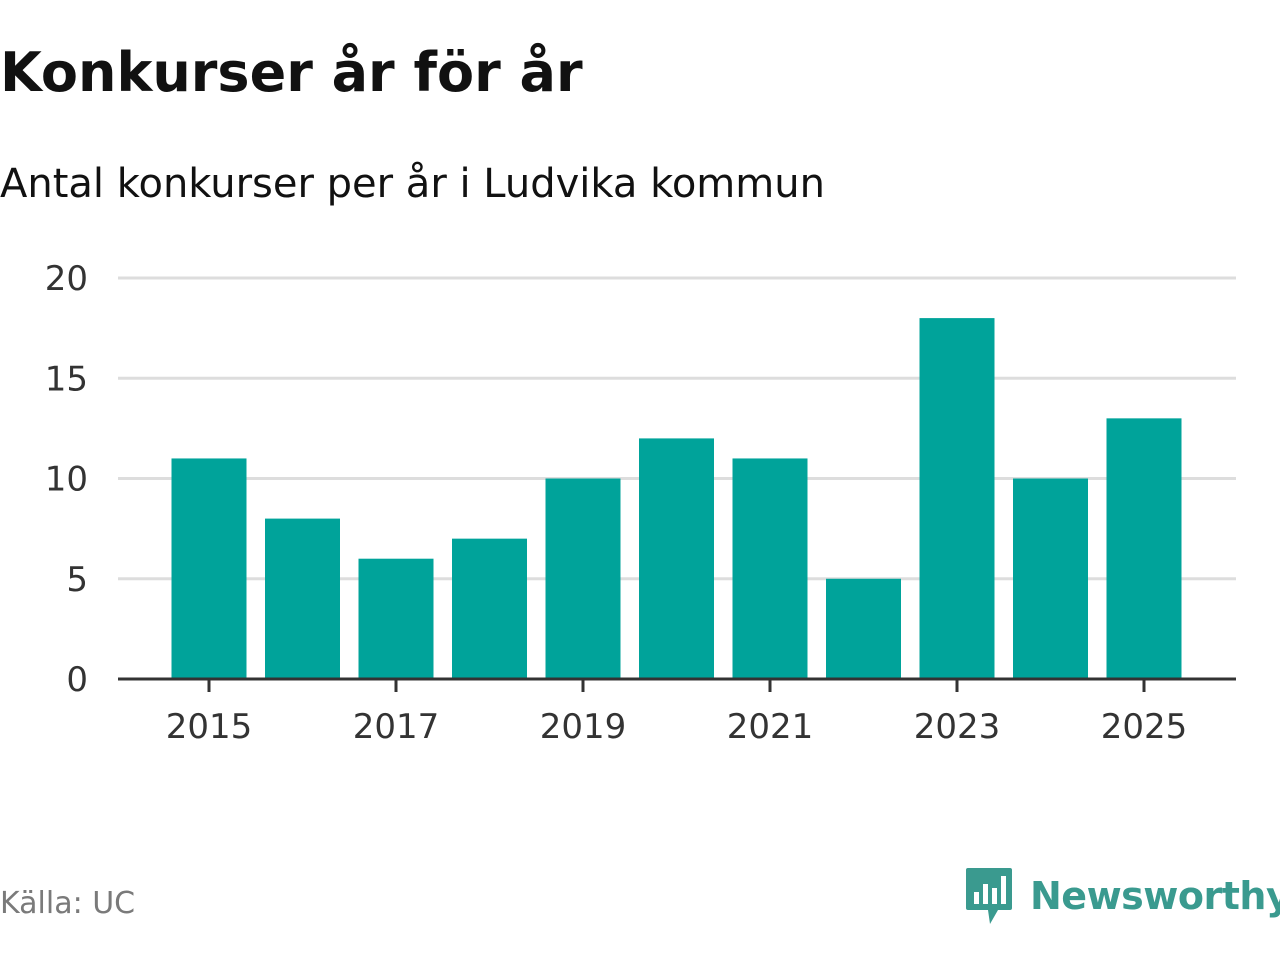  What do you see at coordinates (77, 680) in the screenshot?
I see `y-tick-label: 0` at bounding box center [77, 680].